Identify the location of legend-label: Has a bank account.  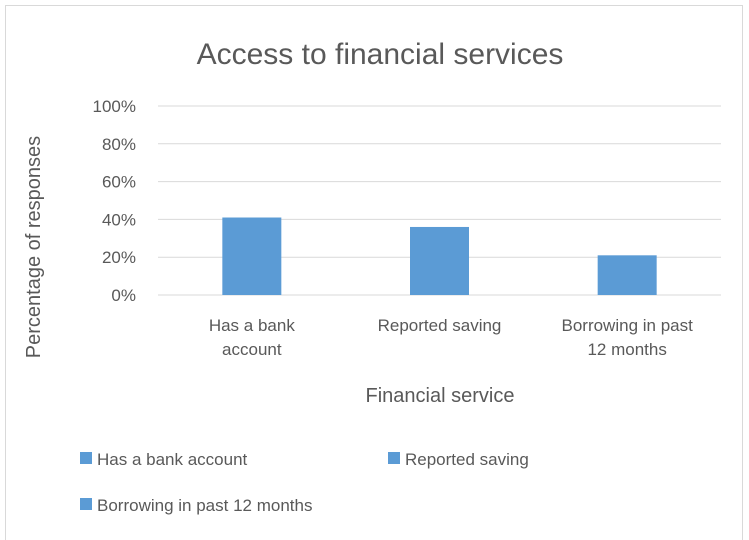
(172, 459).